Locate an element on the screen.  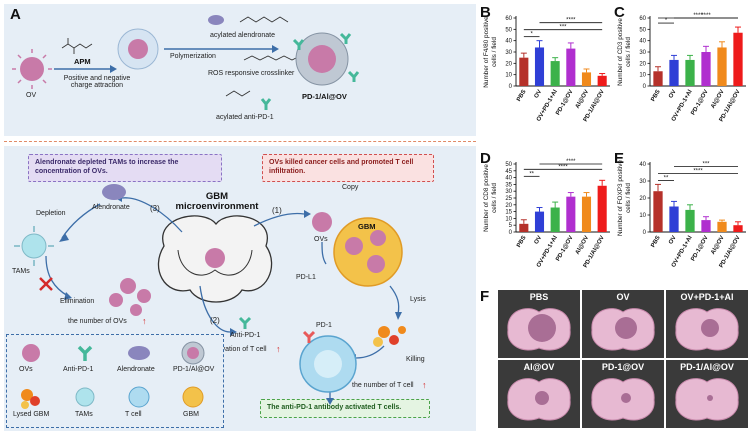
apm-label: APM is located at coordinates (82, 61).